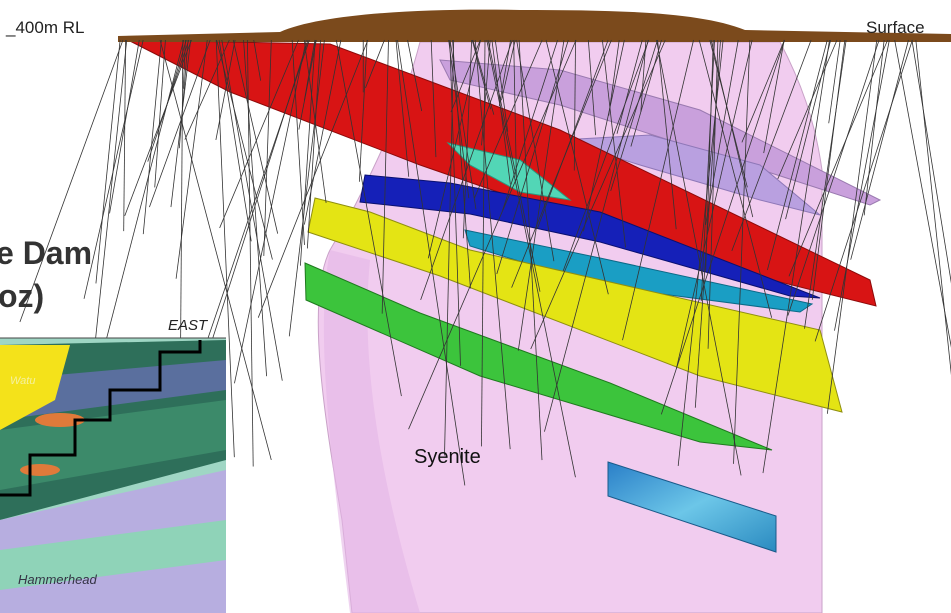  I want to click on title-line-2: oz), so click(22, 296).